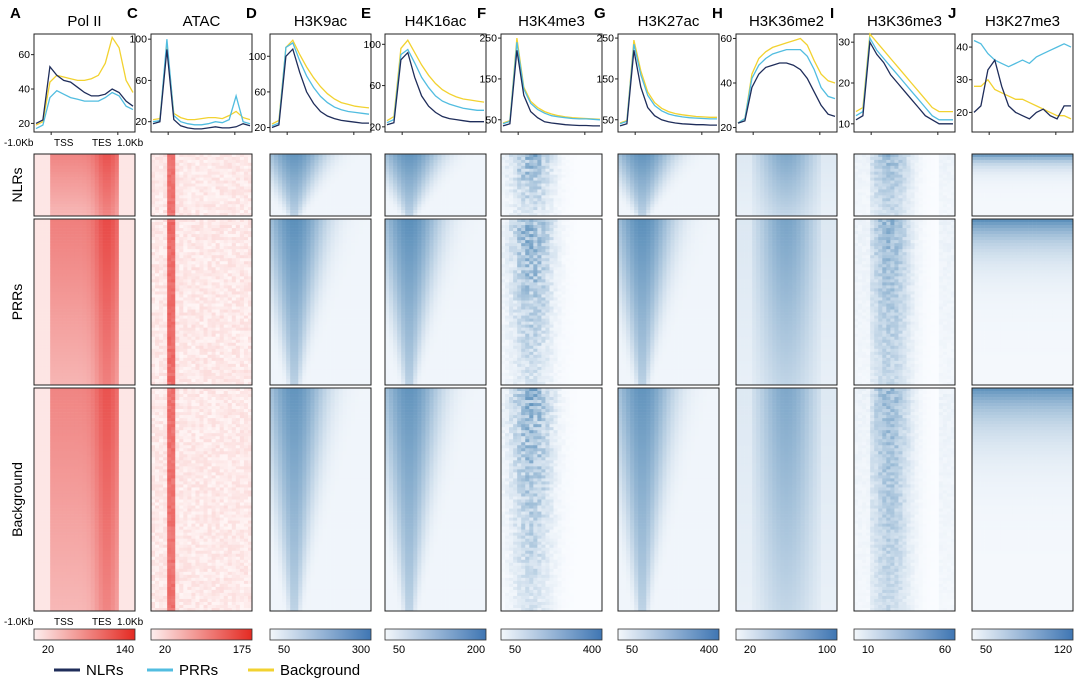 This screenshot has width=1080, height=682. Describe the element at coordinates (827, 650) in the screenshot. I see `colorbar-max-label: 100` at that location.